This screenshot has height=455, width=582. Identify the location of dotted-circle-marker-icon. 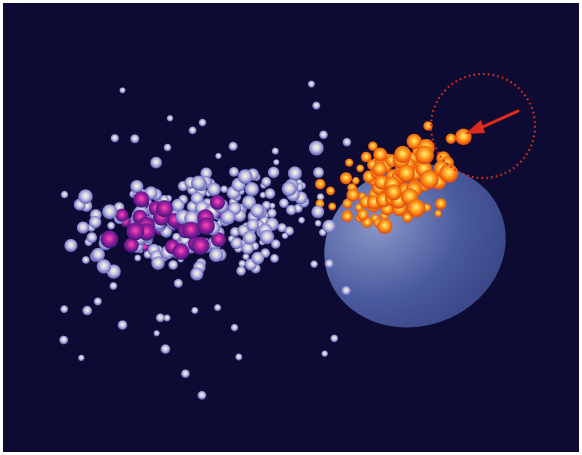
(483, 126).